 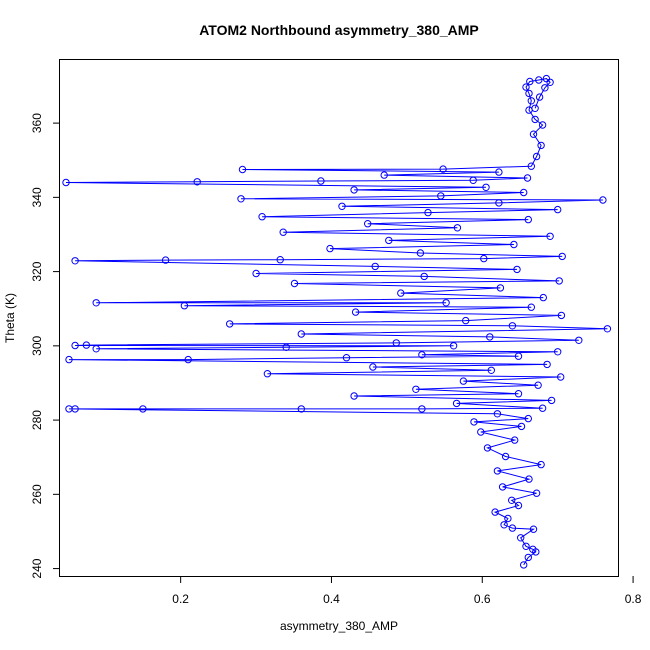 What do you see at coordinates (37, 271) in the screenshot?
I see `y-tick-label: 320` at bounding box center [37, 271].